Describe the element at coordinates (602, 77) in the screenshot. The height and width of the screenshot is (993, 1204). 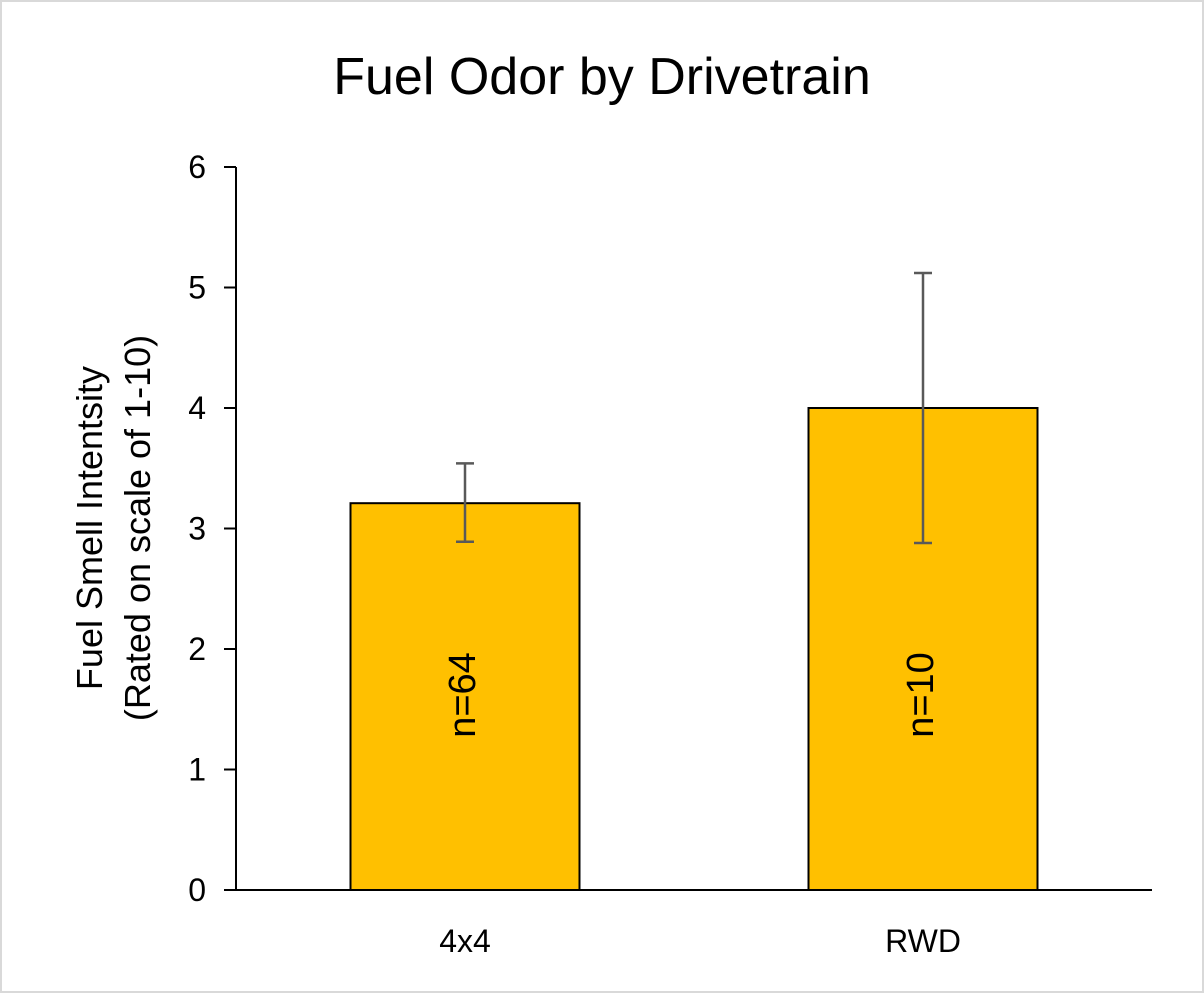
I see `chart-title: Fuel Odor by Drivetrain` at that location.